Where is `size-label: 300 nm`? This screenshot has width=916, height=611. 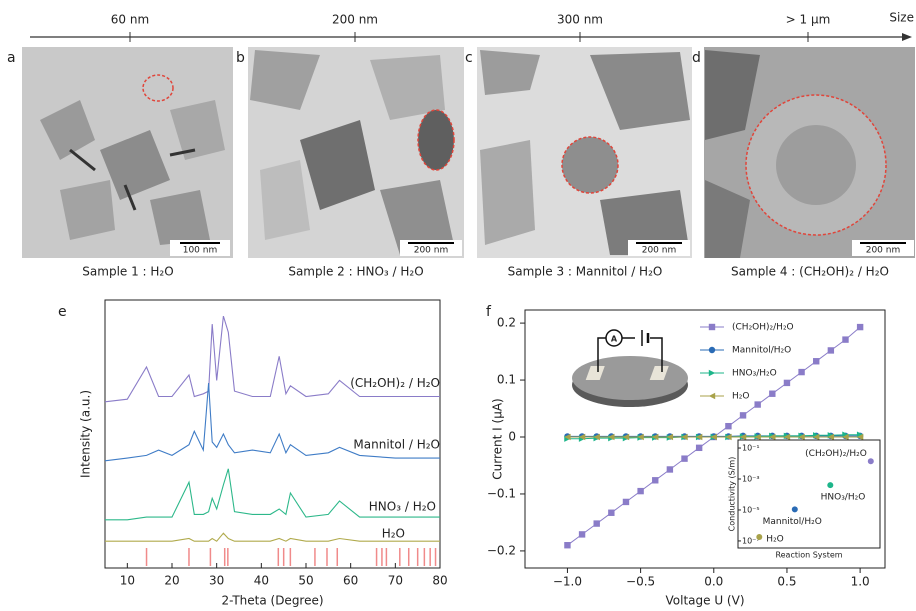 size-label: 300 nm is located at coordinates (580, 20).